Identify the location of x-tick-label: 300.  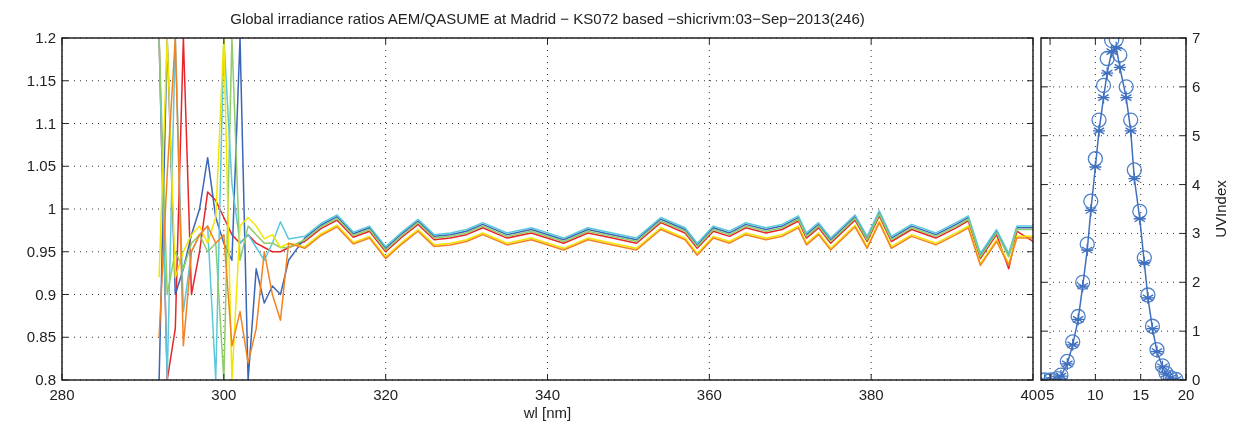
(224, 394).